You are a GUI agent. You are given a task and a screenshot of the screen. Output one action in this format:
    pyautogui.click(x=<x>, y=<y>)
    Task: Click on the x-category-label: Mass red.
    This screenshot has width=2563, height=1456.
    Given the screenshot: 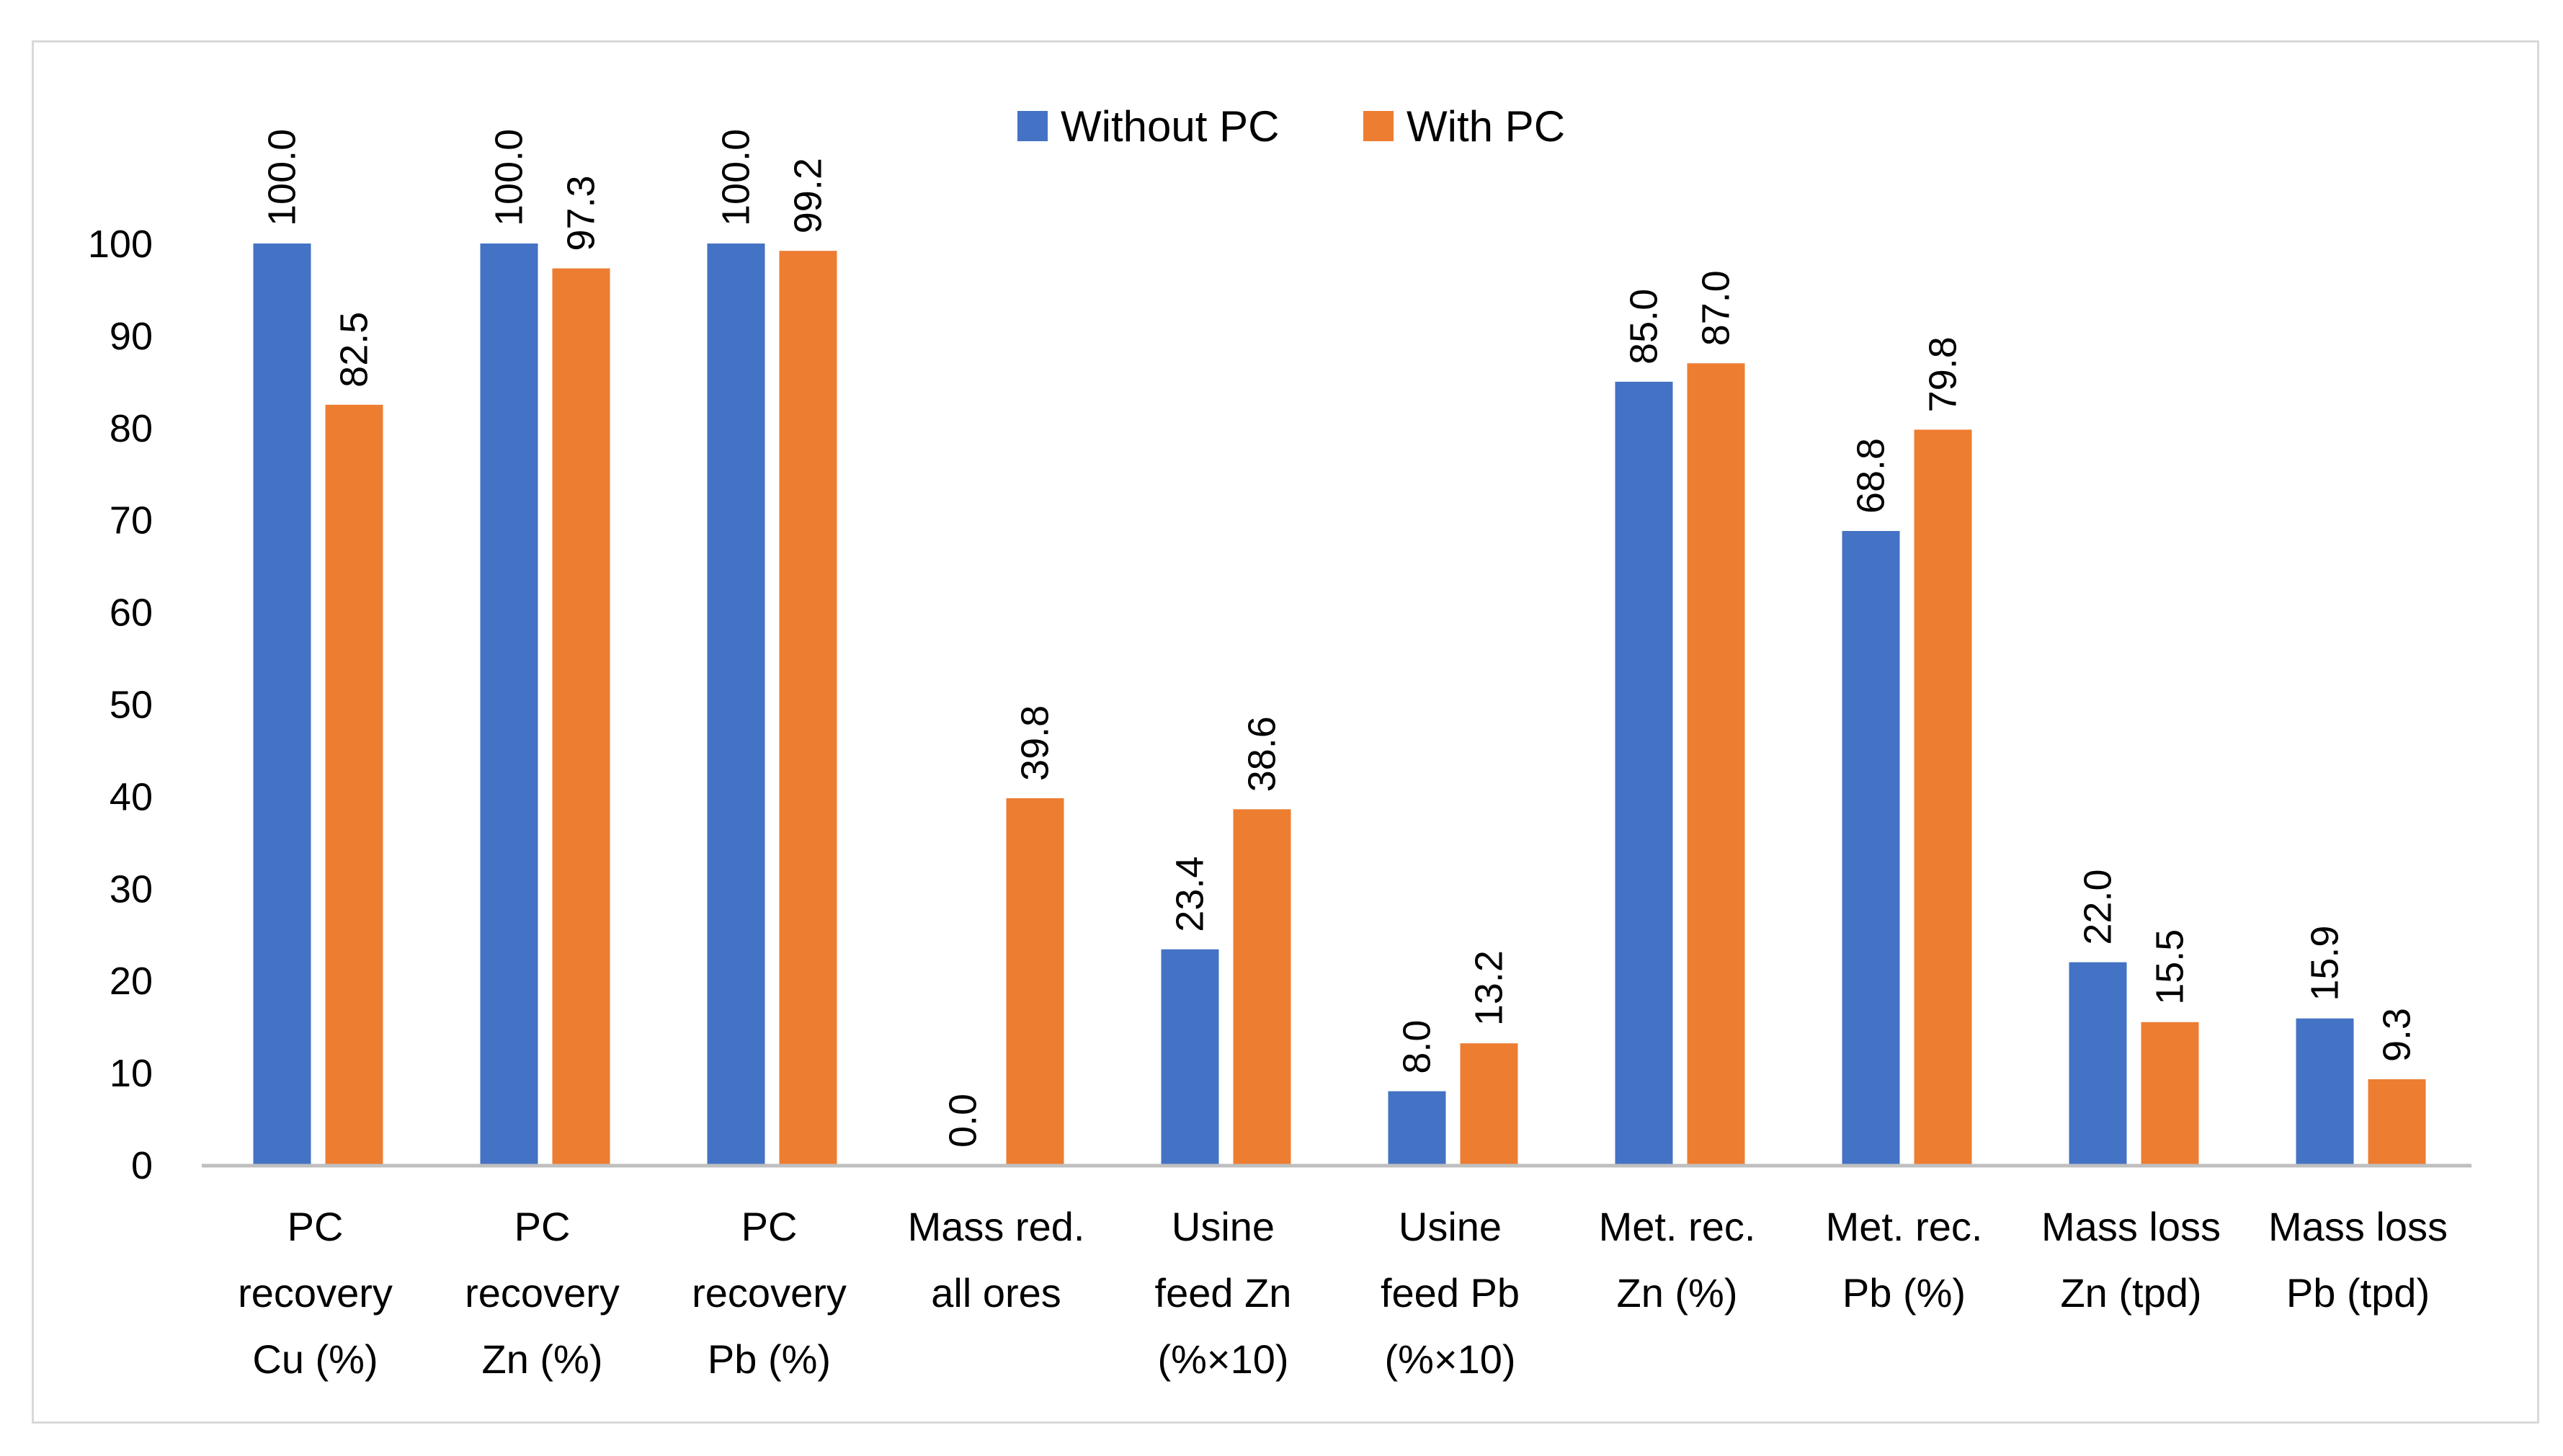 What is the action you would take?
    pyautogui.click(x=996, y=1226)
    